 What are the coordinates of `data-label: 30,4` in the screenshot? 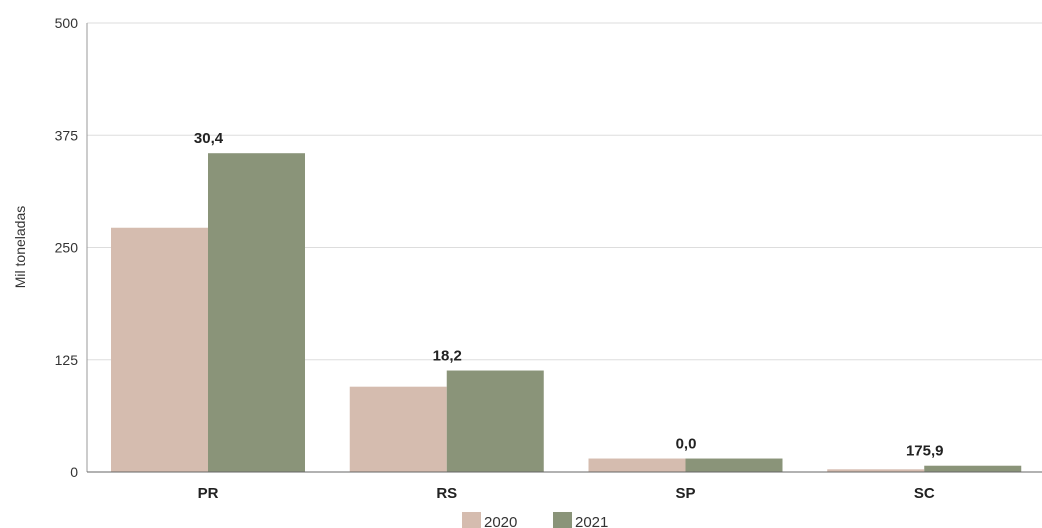 It's located at (209, 138).